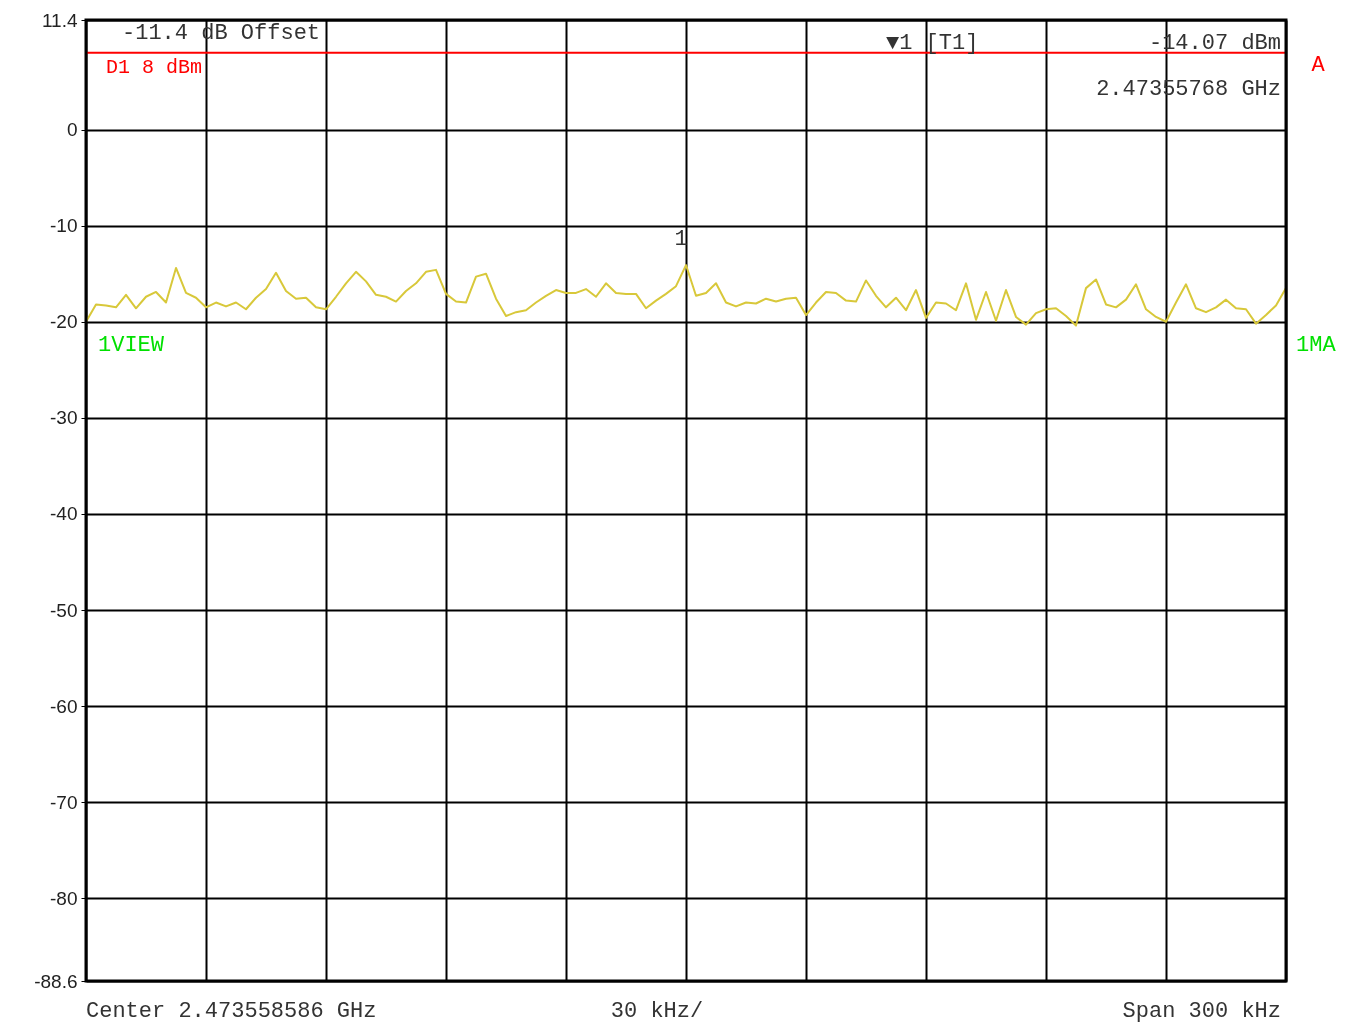 The image size is (1345, 1023). Describe the element at coordinates (1318, 65) in the screenshot. I see `text: A` at that location.